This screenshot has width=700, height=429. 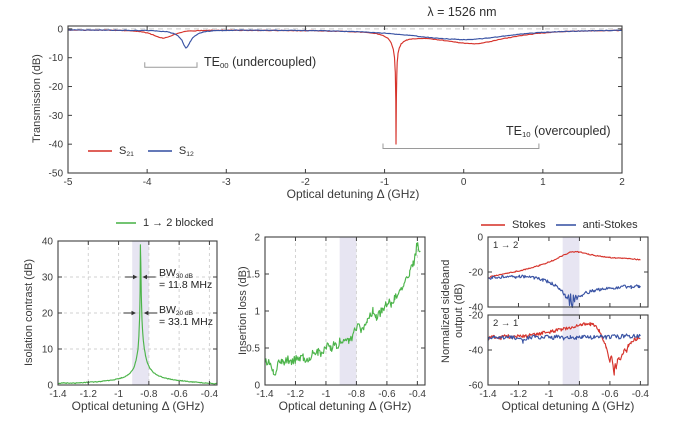 I want to click on panel-a-corner-label: 1 → 2, so click(x=506, y=245).